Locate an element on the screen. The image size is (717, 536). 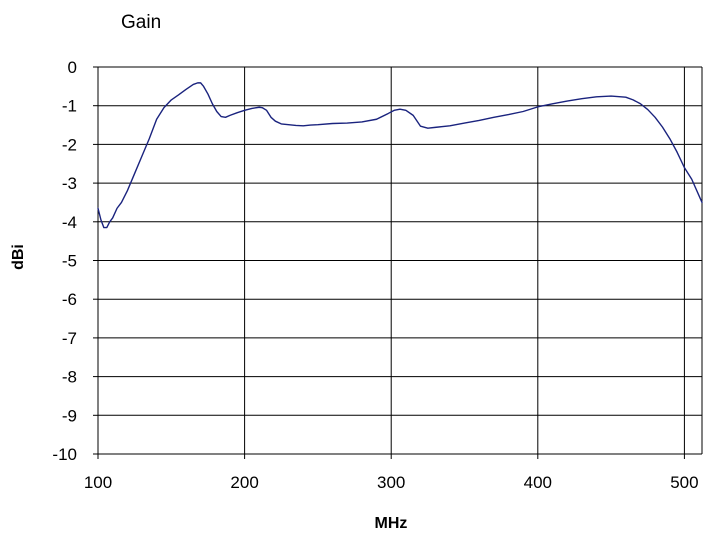
y-tick-label: -9 is located at coordinates (69, 415).